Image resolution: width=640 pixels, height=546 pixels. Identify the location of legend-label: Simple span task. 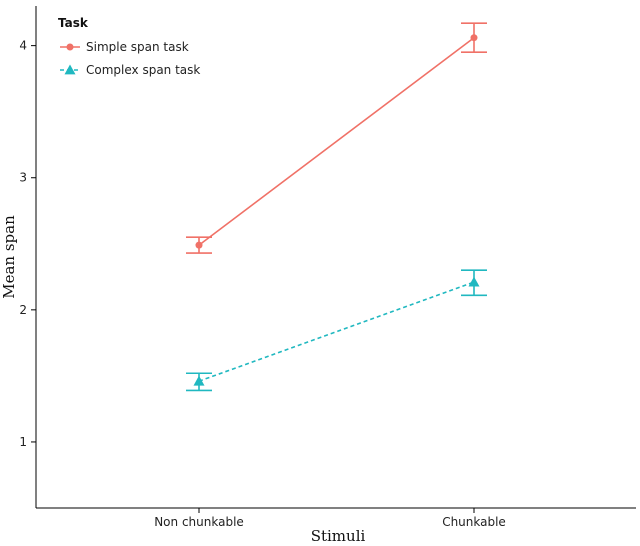
(137, 47).